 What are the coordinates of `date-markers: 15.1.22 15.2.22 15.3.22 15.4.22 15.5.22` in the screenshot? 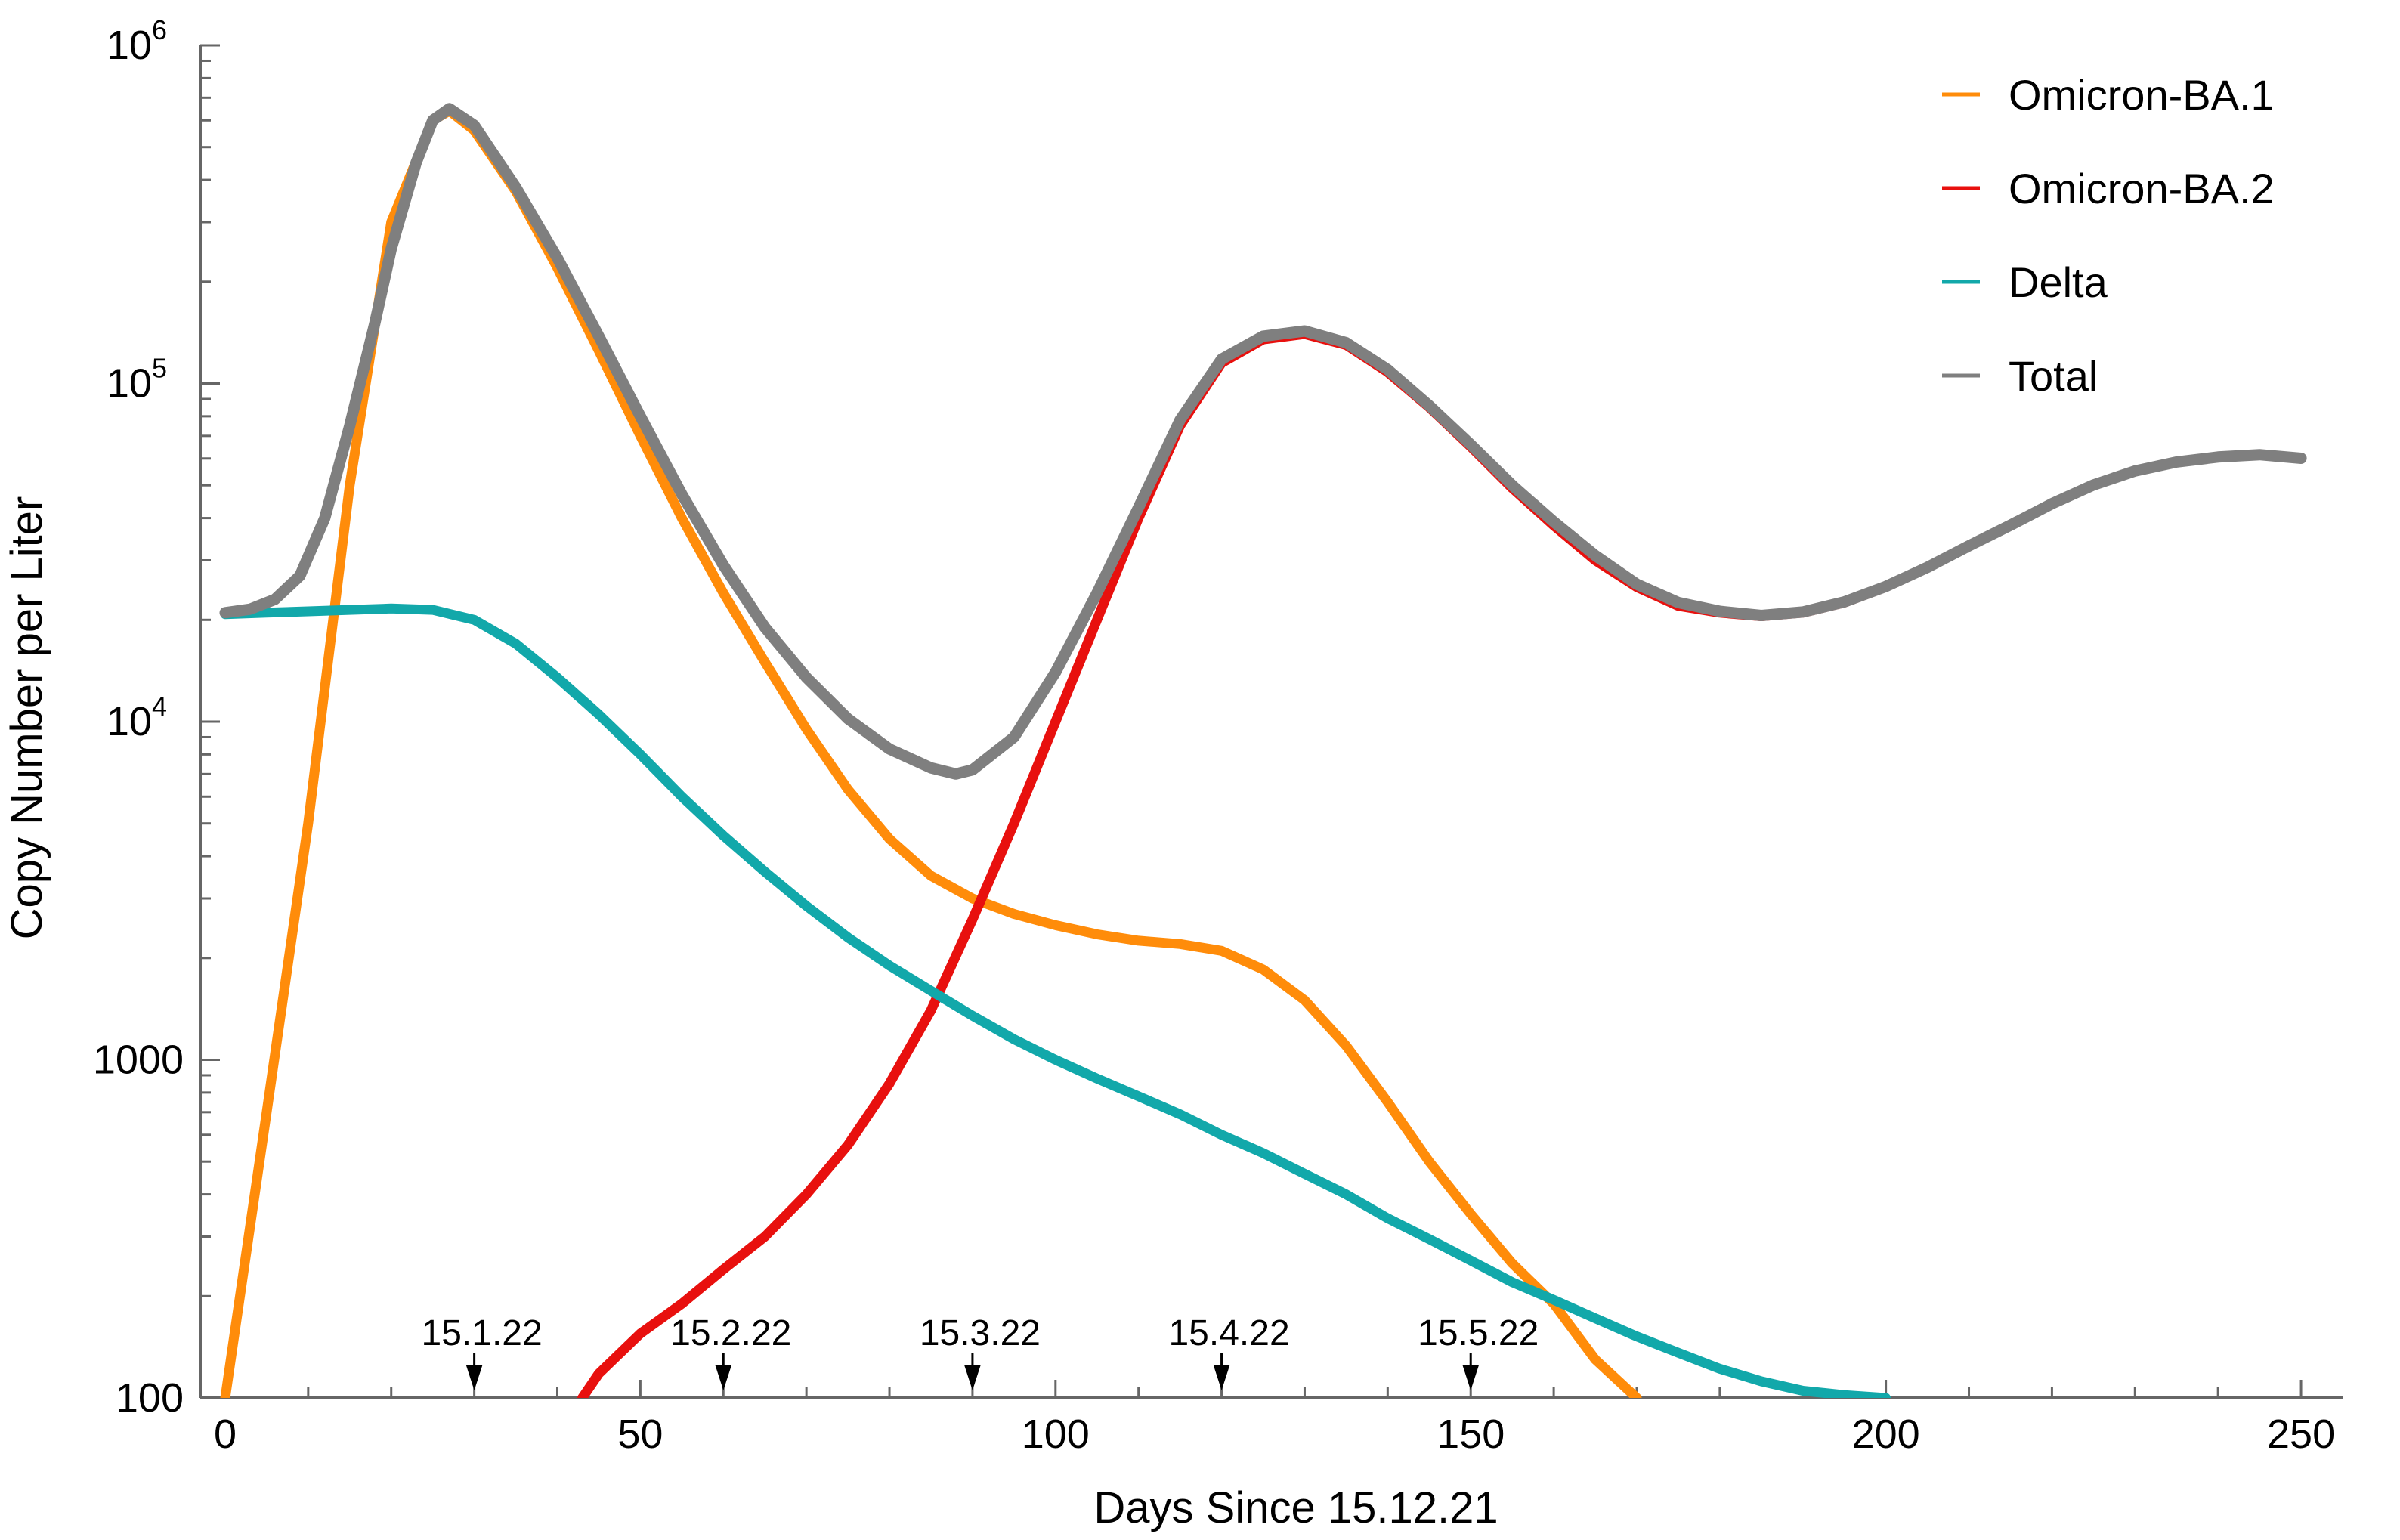 It's located at (980, 1351).